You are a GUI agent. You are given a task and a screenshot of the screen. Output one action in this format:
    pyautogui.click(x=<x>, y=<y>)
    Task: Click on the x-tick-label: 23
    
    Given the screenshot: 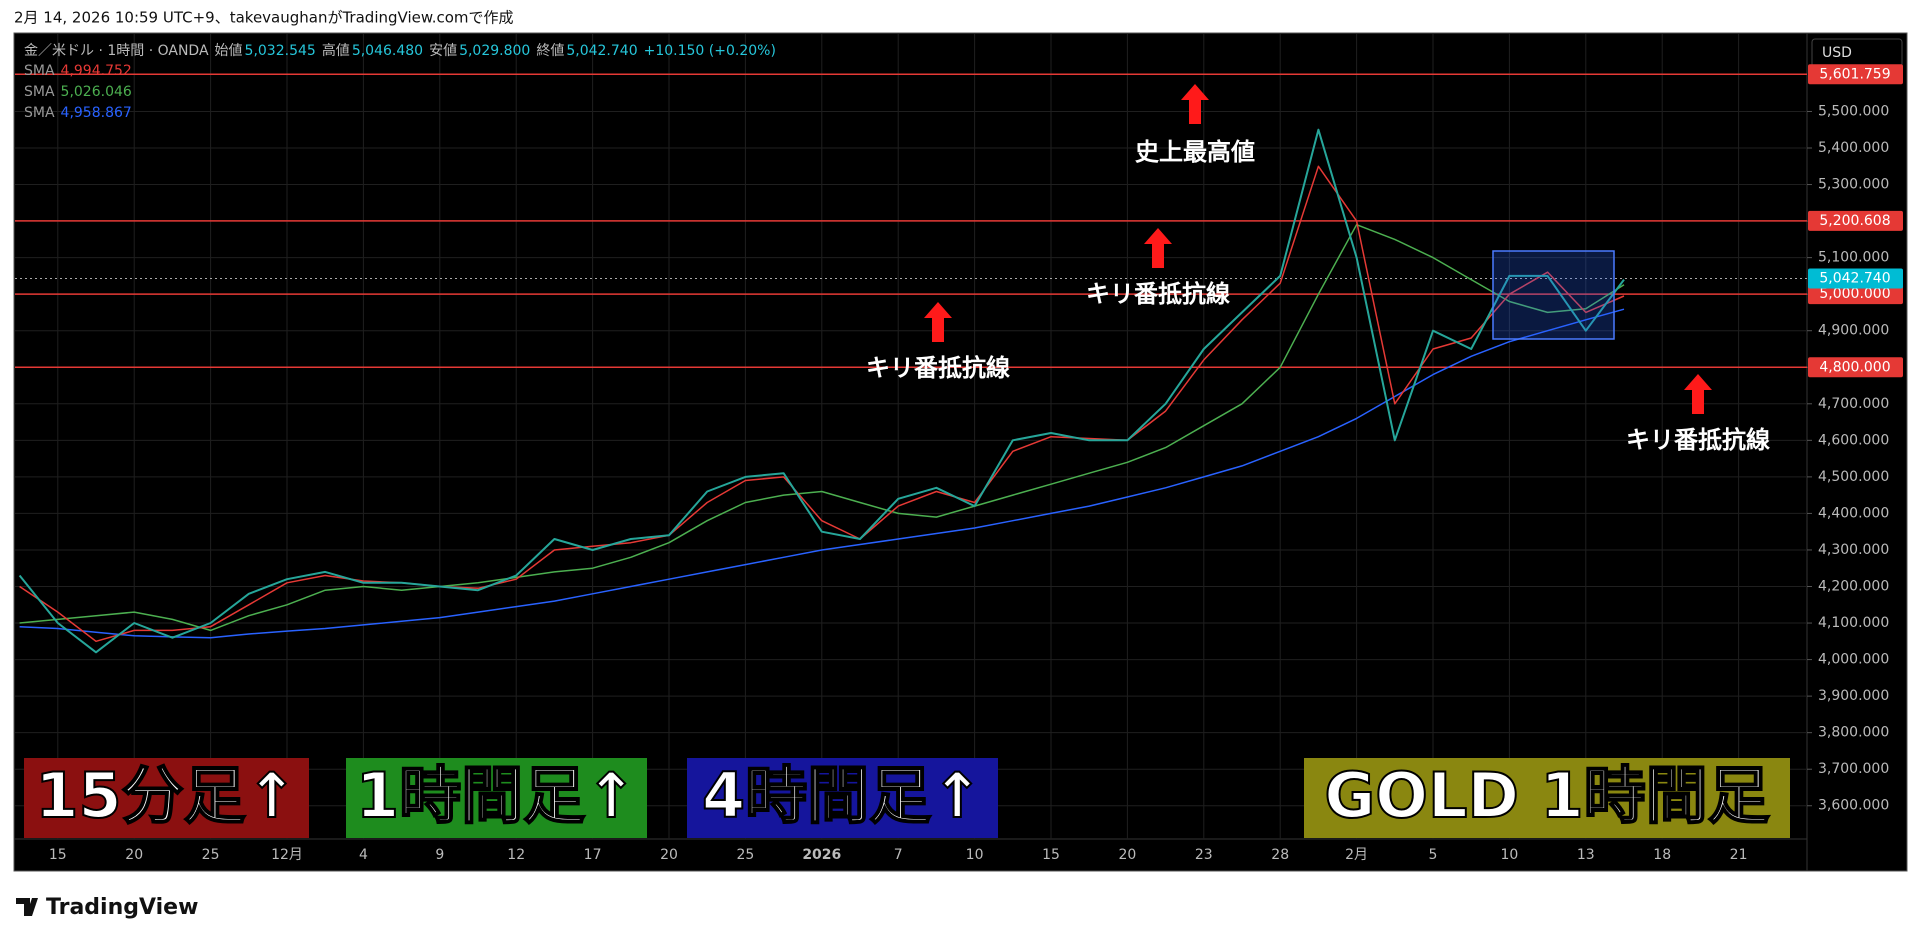 What is the action you would take?
    pyautogui.click(x=1204, y=855)
    